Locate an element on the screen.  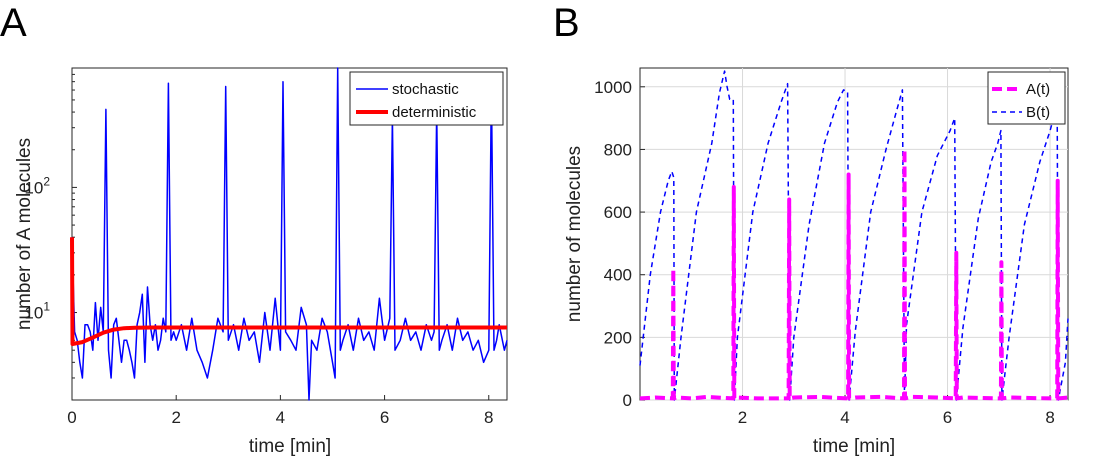
y-tick-label: 200 is located at coordinates (618, 337).